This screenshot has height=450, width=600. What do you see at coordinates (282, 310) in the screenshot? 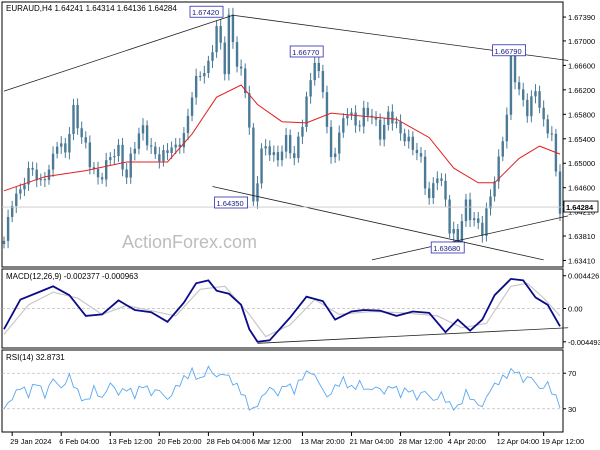
I see `macd-line` at bounding box center [282, 310].